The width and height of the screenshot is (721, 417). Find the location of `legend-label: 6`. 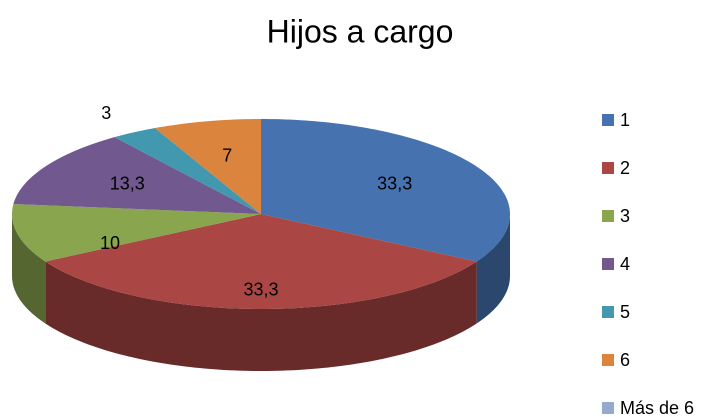

legend-label: 6 is located at coordinates (625, 360).